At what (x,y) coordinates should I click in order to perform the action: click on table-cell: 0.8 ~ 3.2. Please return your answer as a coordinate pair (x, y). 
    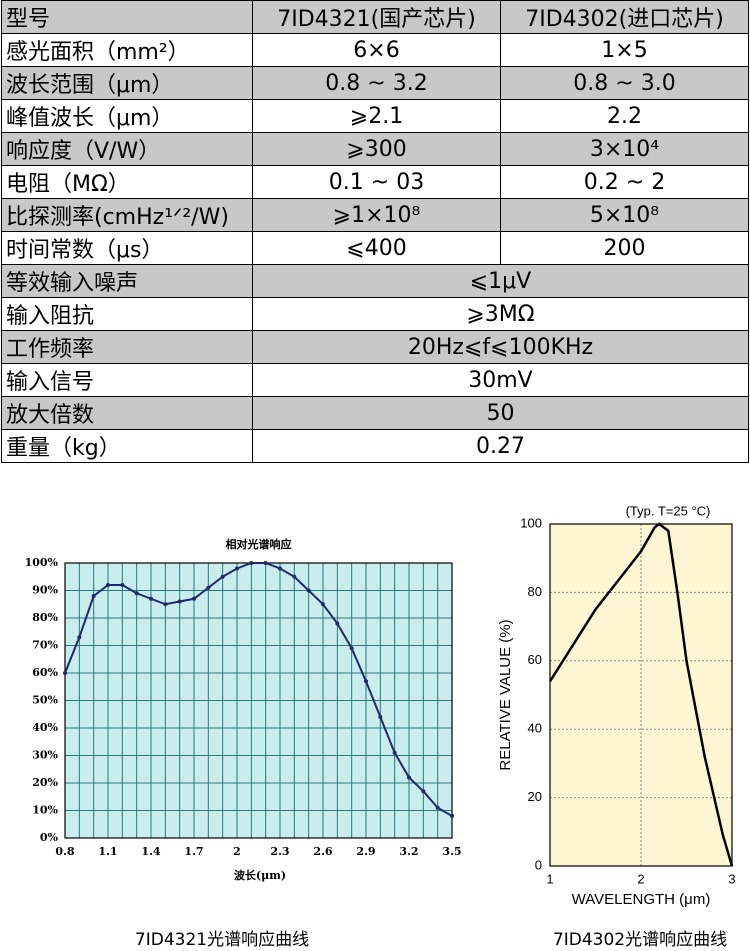
    Looking at the image, I should click on (376, 83).